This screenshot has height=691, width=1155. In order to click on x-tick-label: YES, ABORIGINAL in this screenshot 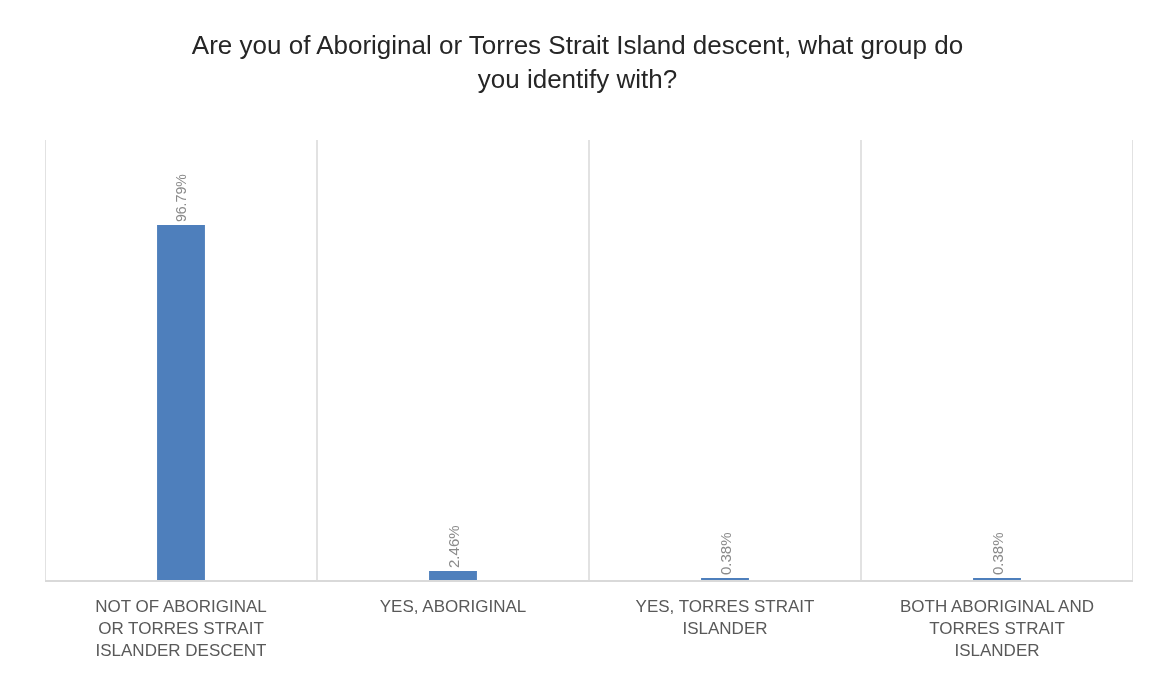, I will do `click(453, 607)`.